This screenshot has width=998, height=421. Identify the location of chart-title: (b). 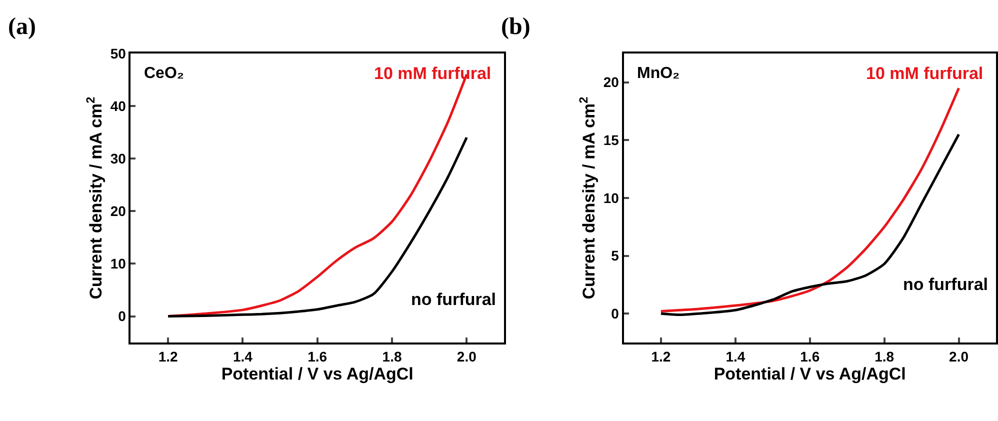
(515, 27).